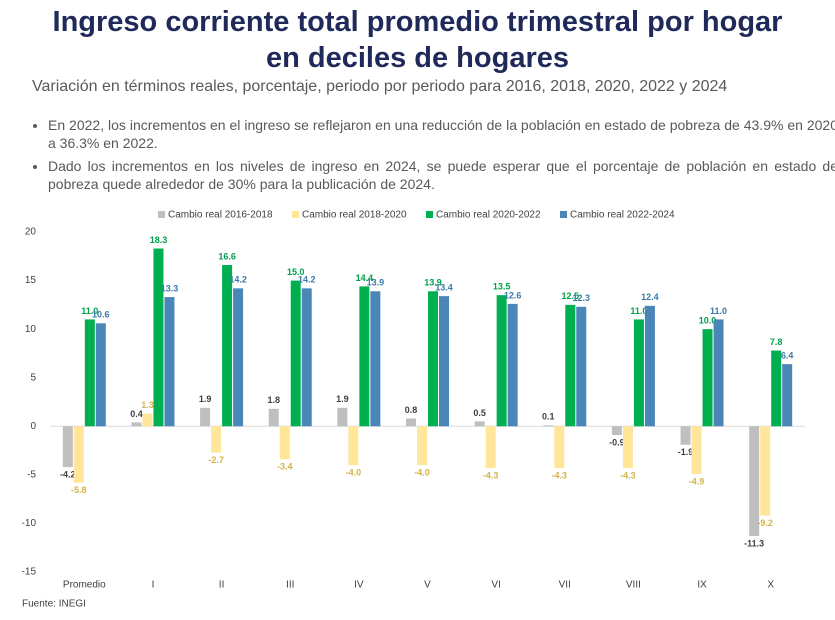  Describe the element at coordinates (216, 460) in the screenshot. I see `value-label: -2.7` at that location.